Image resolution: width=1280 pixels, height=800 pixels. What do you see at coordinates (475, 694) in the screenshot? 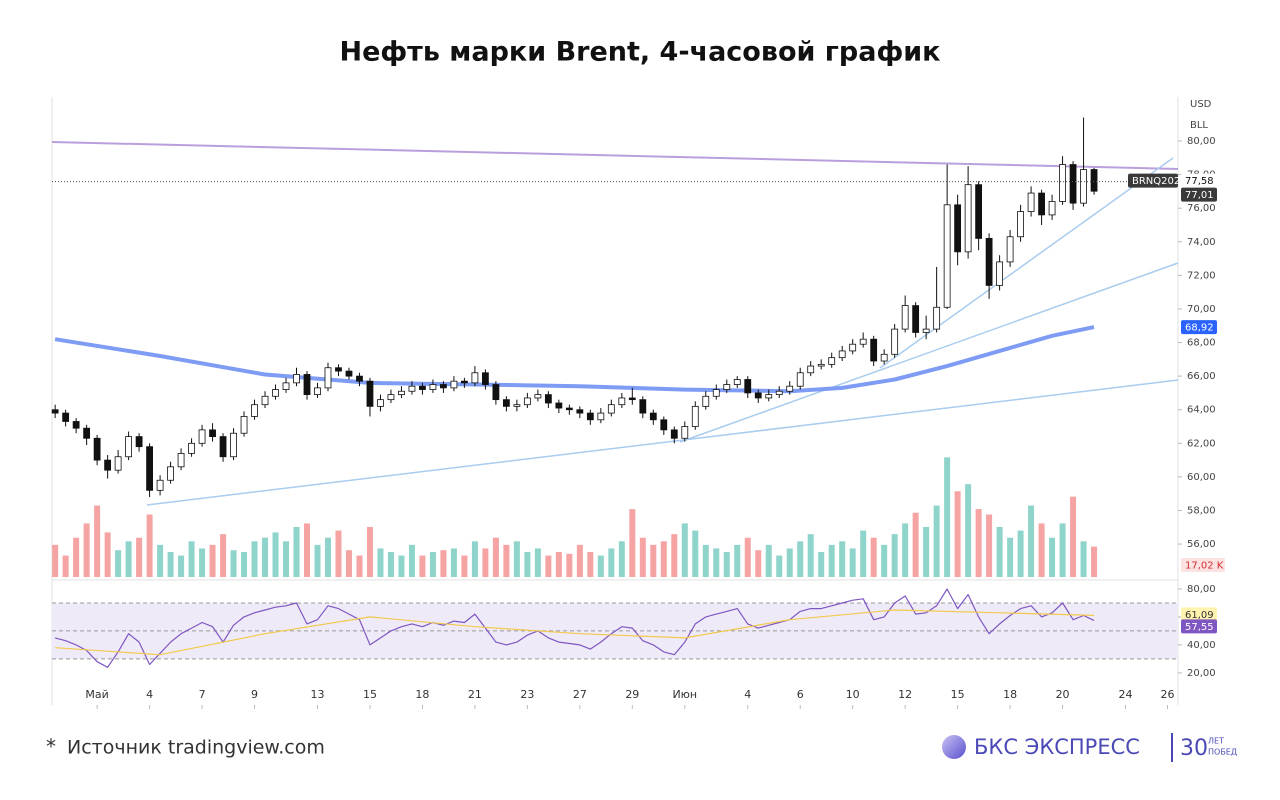
I see `x-tick-label: 21` at bounding box center [475, 694].